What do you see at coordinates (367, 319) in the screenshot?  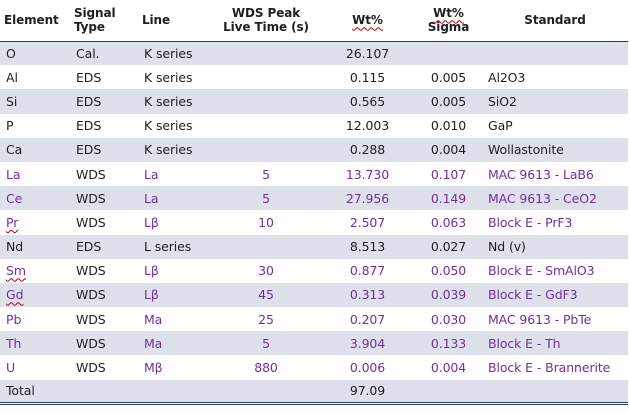 I see `cell-wt-percent: 0.207` at bounding box center [367, 319].